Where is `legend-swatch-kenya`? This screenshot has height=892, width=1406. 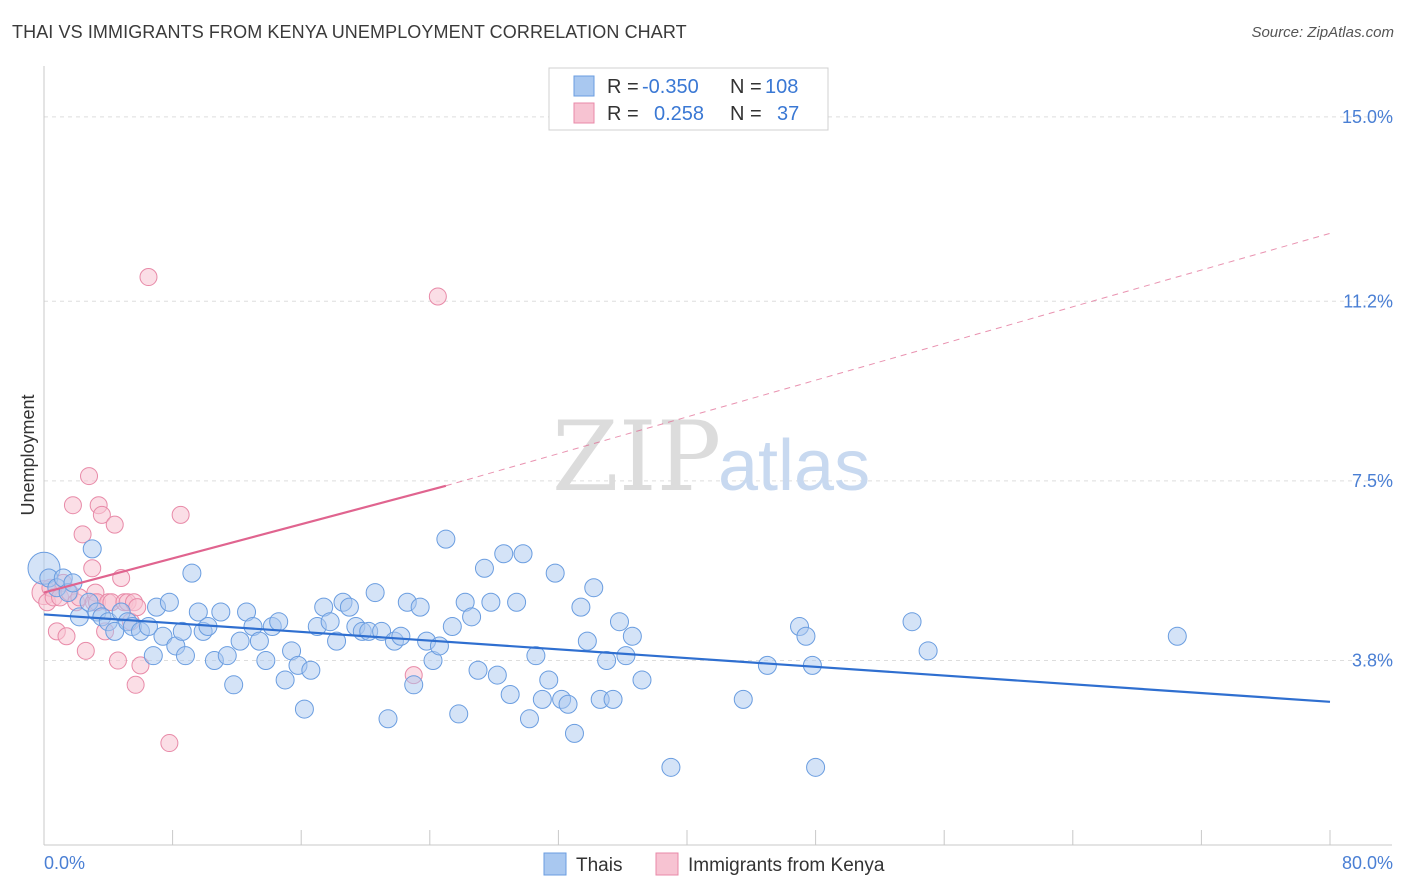 legend-swatch-kenya is located at coordinates (584, 113).